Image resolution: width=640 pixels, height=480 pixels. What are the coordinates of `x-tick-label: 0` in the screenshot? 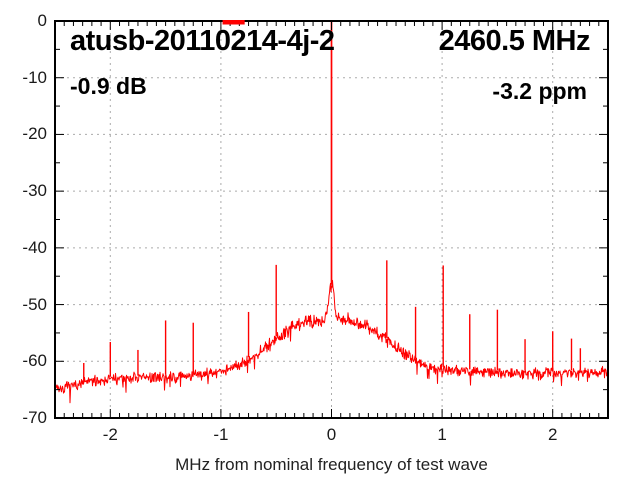 It's located at (331, 434).